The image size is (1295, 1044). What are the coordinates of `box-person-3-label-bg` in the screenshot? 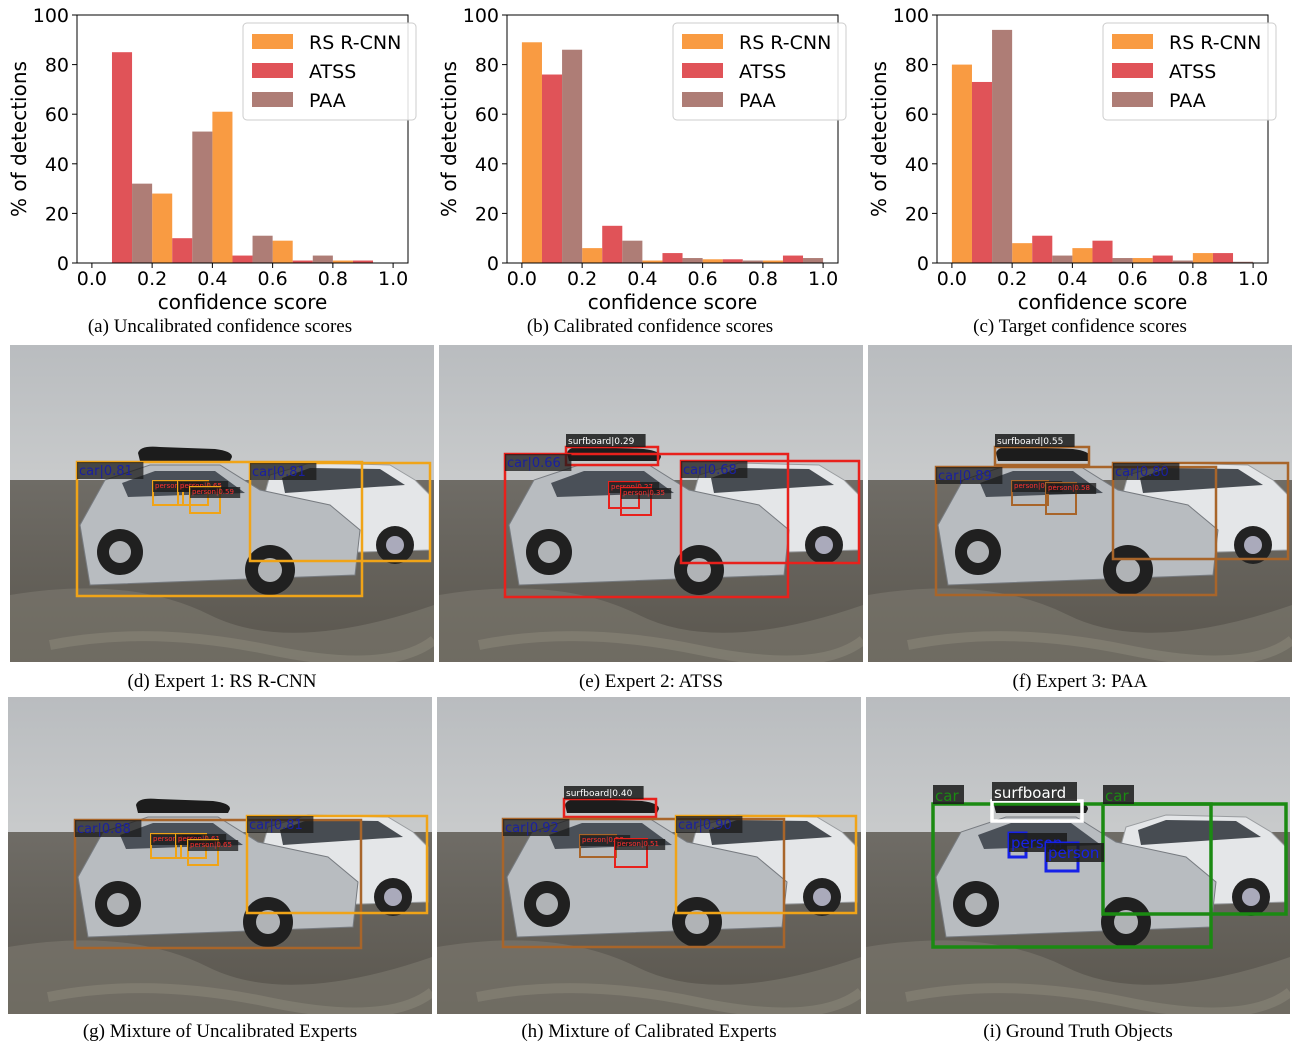 It's located at (215, 492).